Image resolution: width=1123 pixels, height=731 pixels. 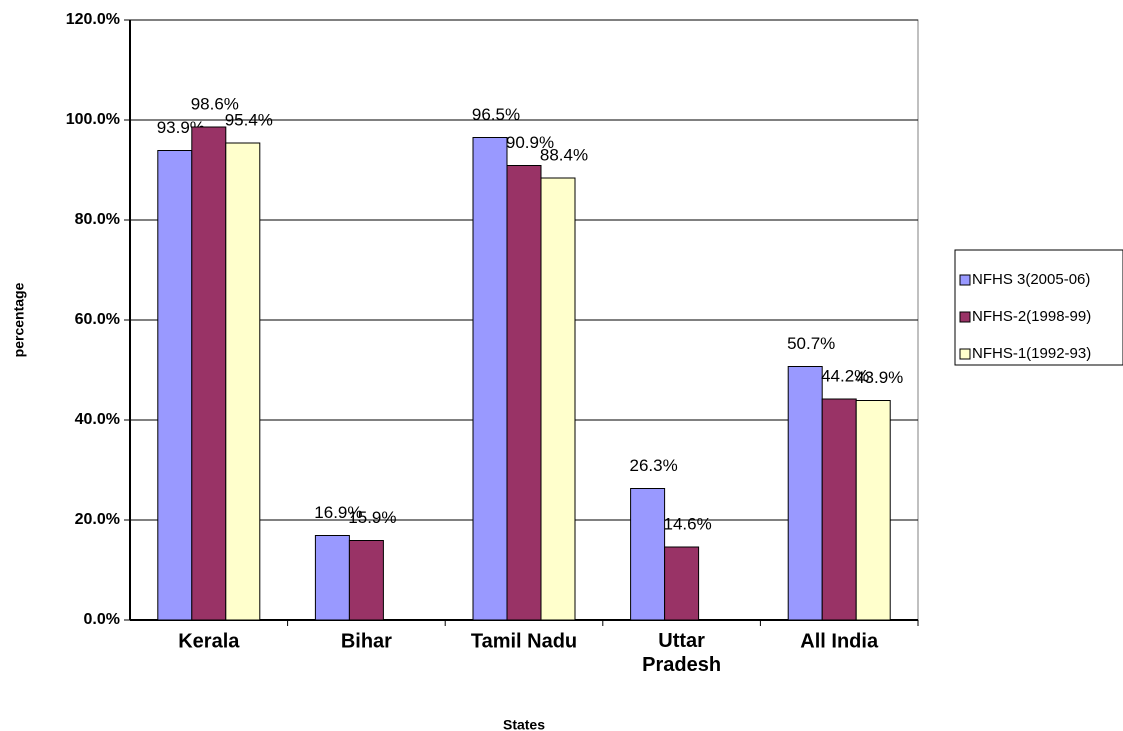 What do you see at coordinates (97, 419) in the screenshot?
I see `y-tick-label: 40.0%` at bounding box center [97, 419].